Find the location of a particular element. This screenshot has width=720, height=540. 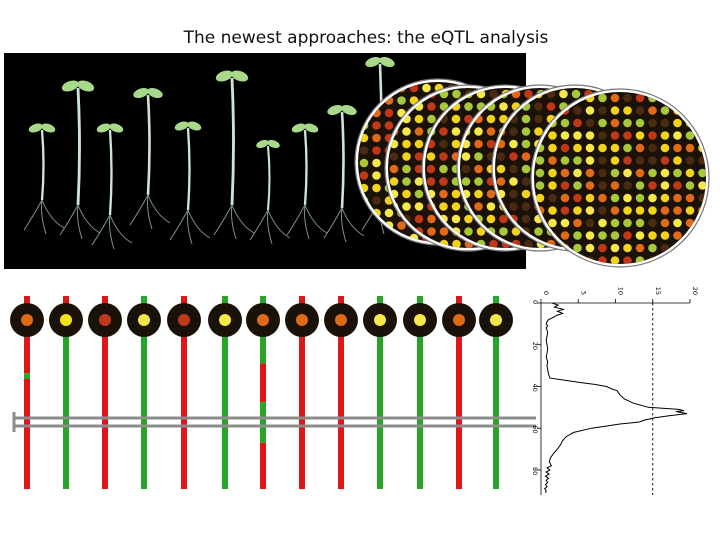

slide-title: The newest approaches: the eQTL analysis is located at coordinates (366, 38).